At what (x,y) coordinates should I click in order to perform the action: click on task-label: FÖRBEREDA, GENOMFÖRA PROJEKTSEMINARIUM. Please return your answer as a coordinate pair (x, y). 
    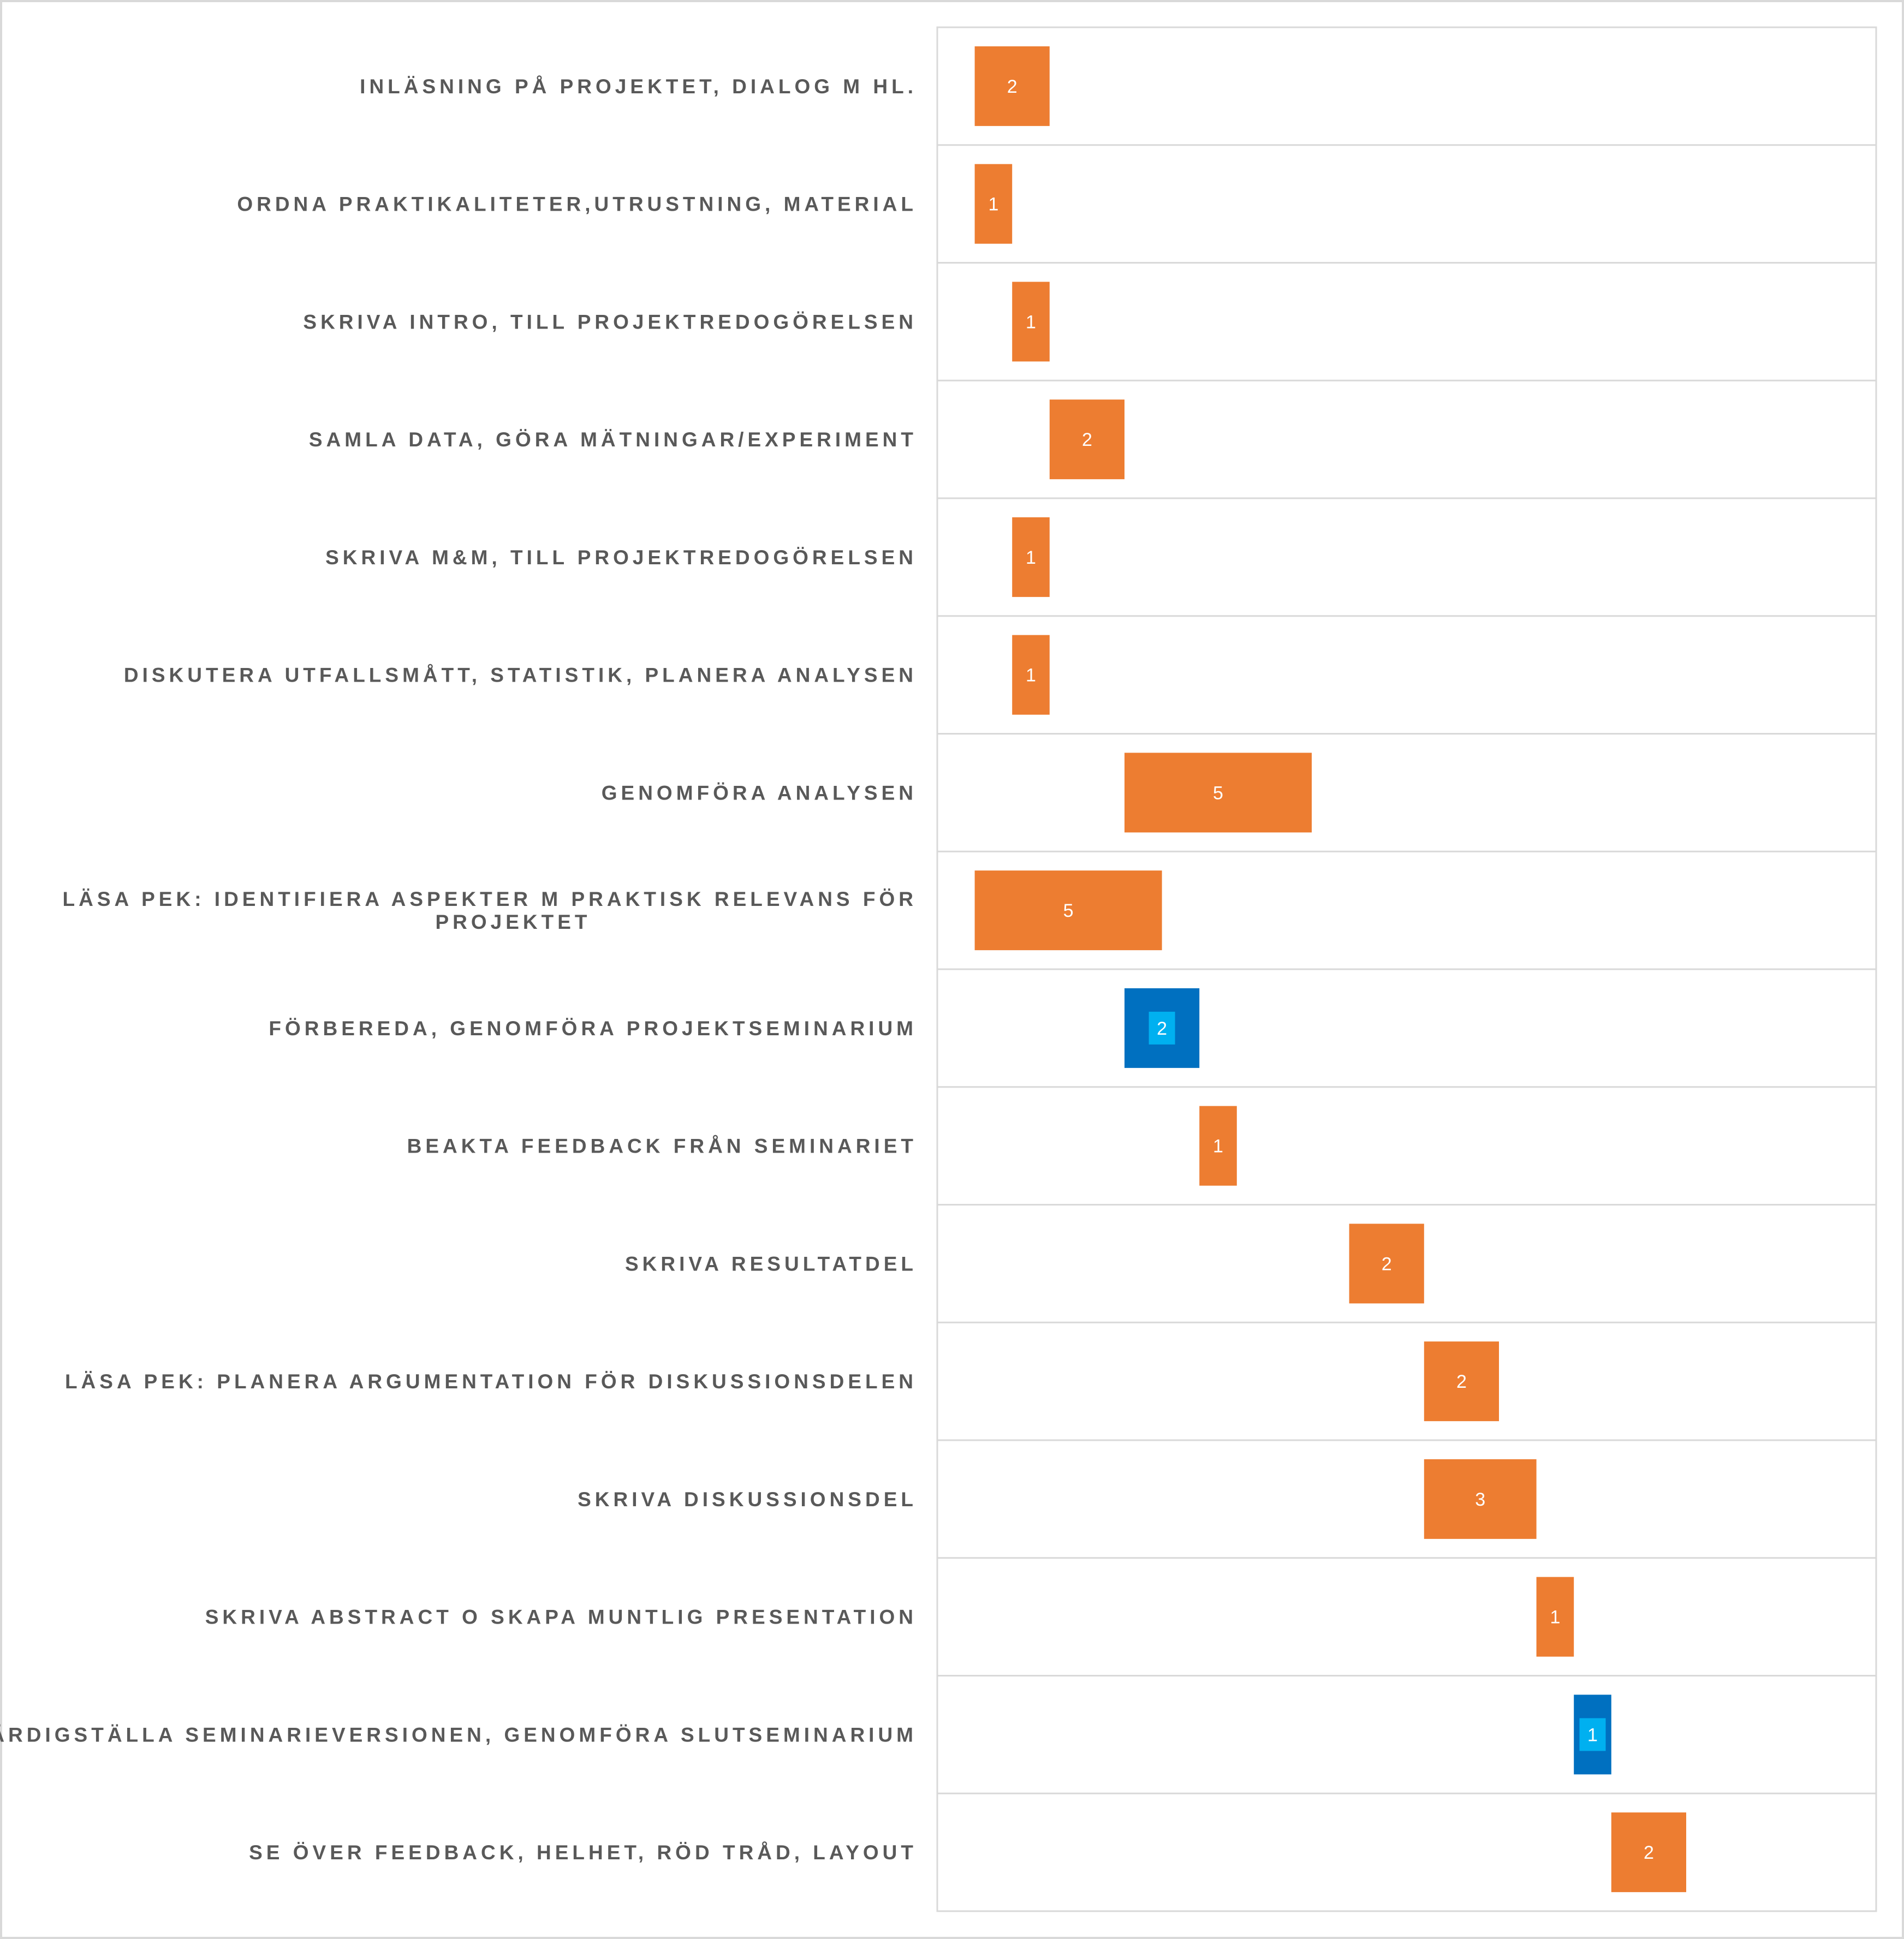
    Looking at the image, I should click on (593, 1028).